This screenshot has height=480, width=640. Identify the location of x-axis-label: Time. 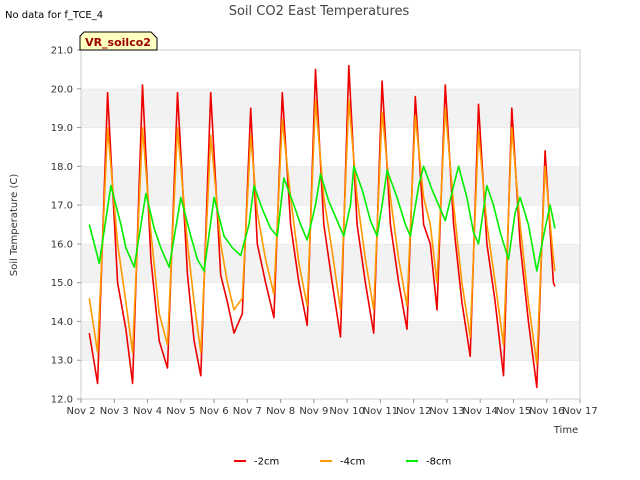
(565, 430).